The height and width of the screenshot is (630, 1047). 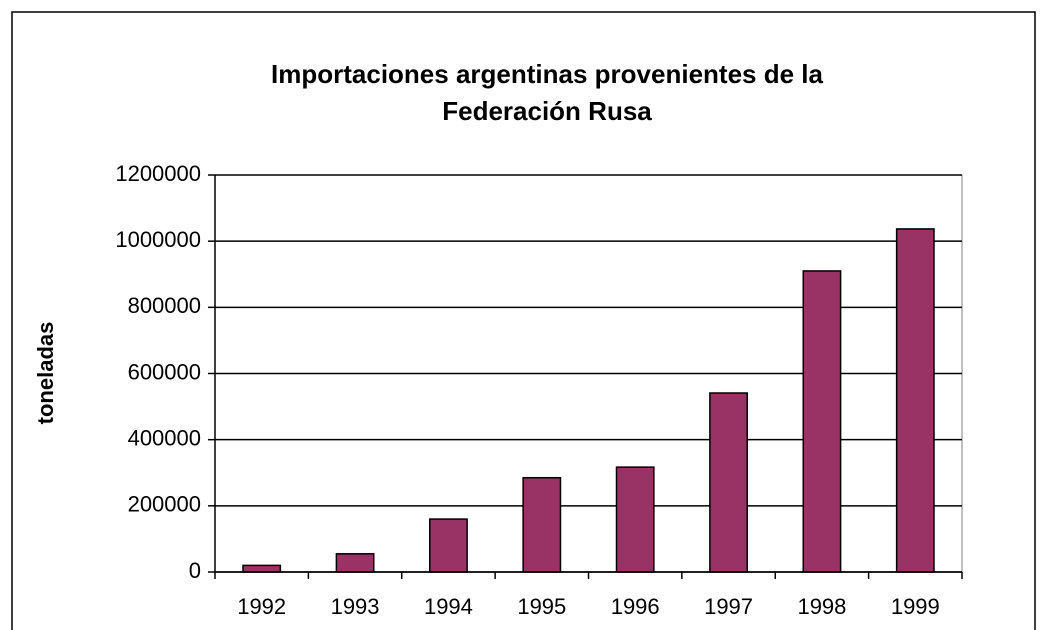 I want to click on x-tick-label: 1995, so click(x=541, y=606).